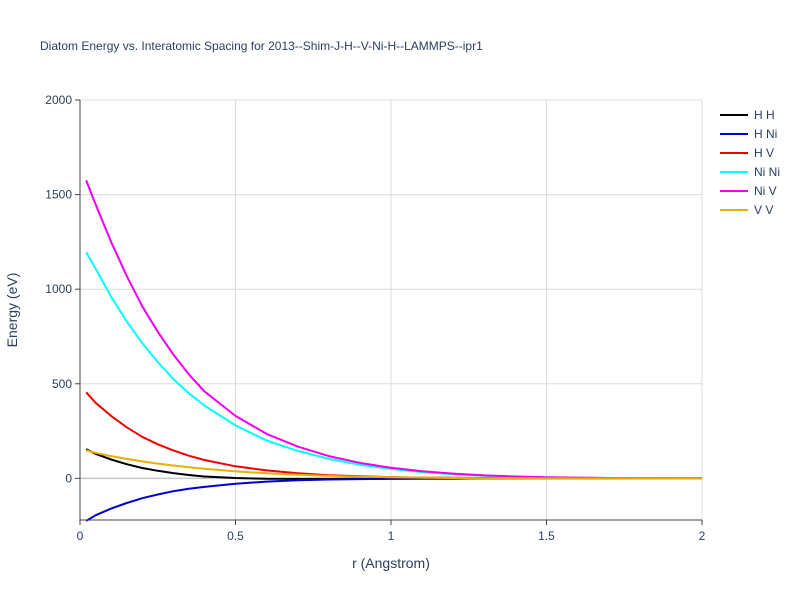  Describe the element at coordinates (748, 191) in the screenshot. I see `legend-item: Ni V` at that location.